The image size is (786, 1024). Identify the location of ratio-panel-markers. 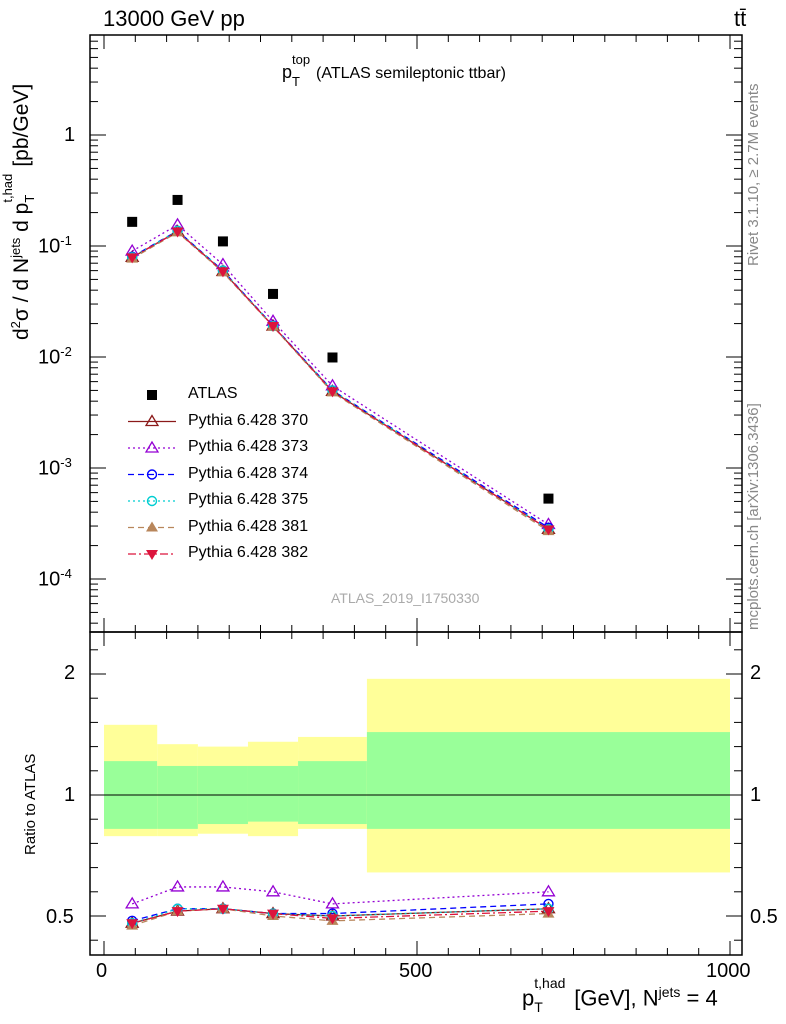
(340, 904).